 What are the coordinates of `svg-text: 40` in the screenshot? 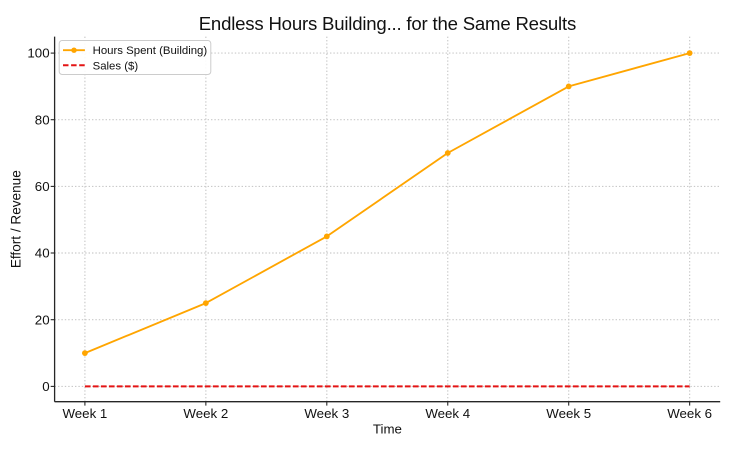 It's located at (42, 253).